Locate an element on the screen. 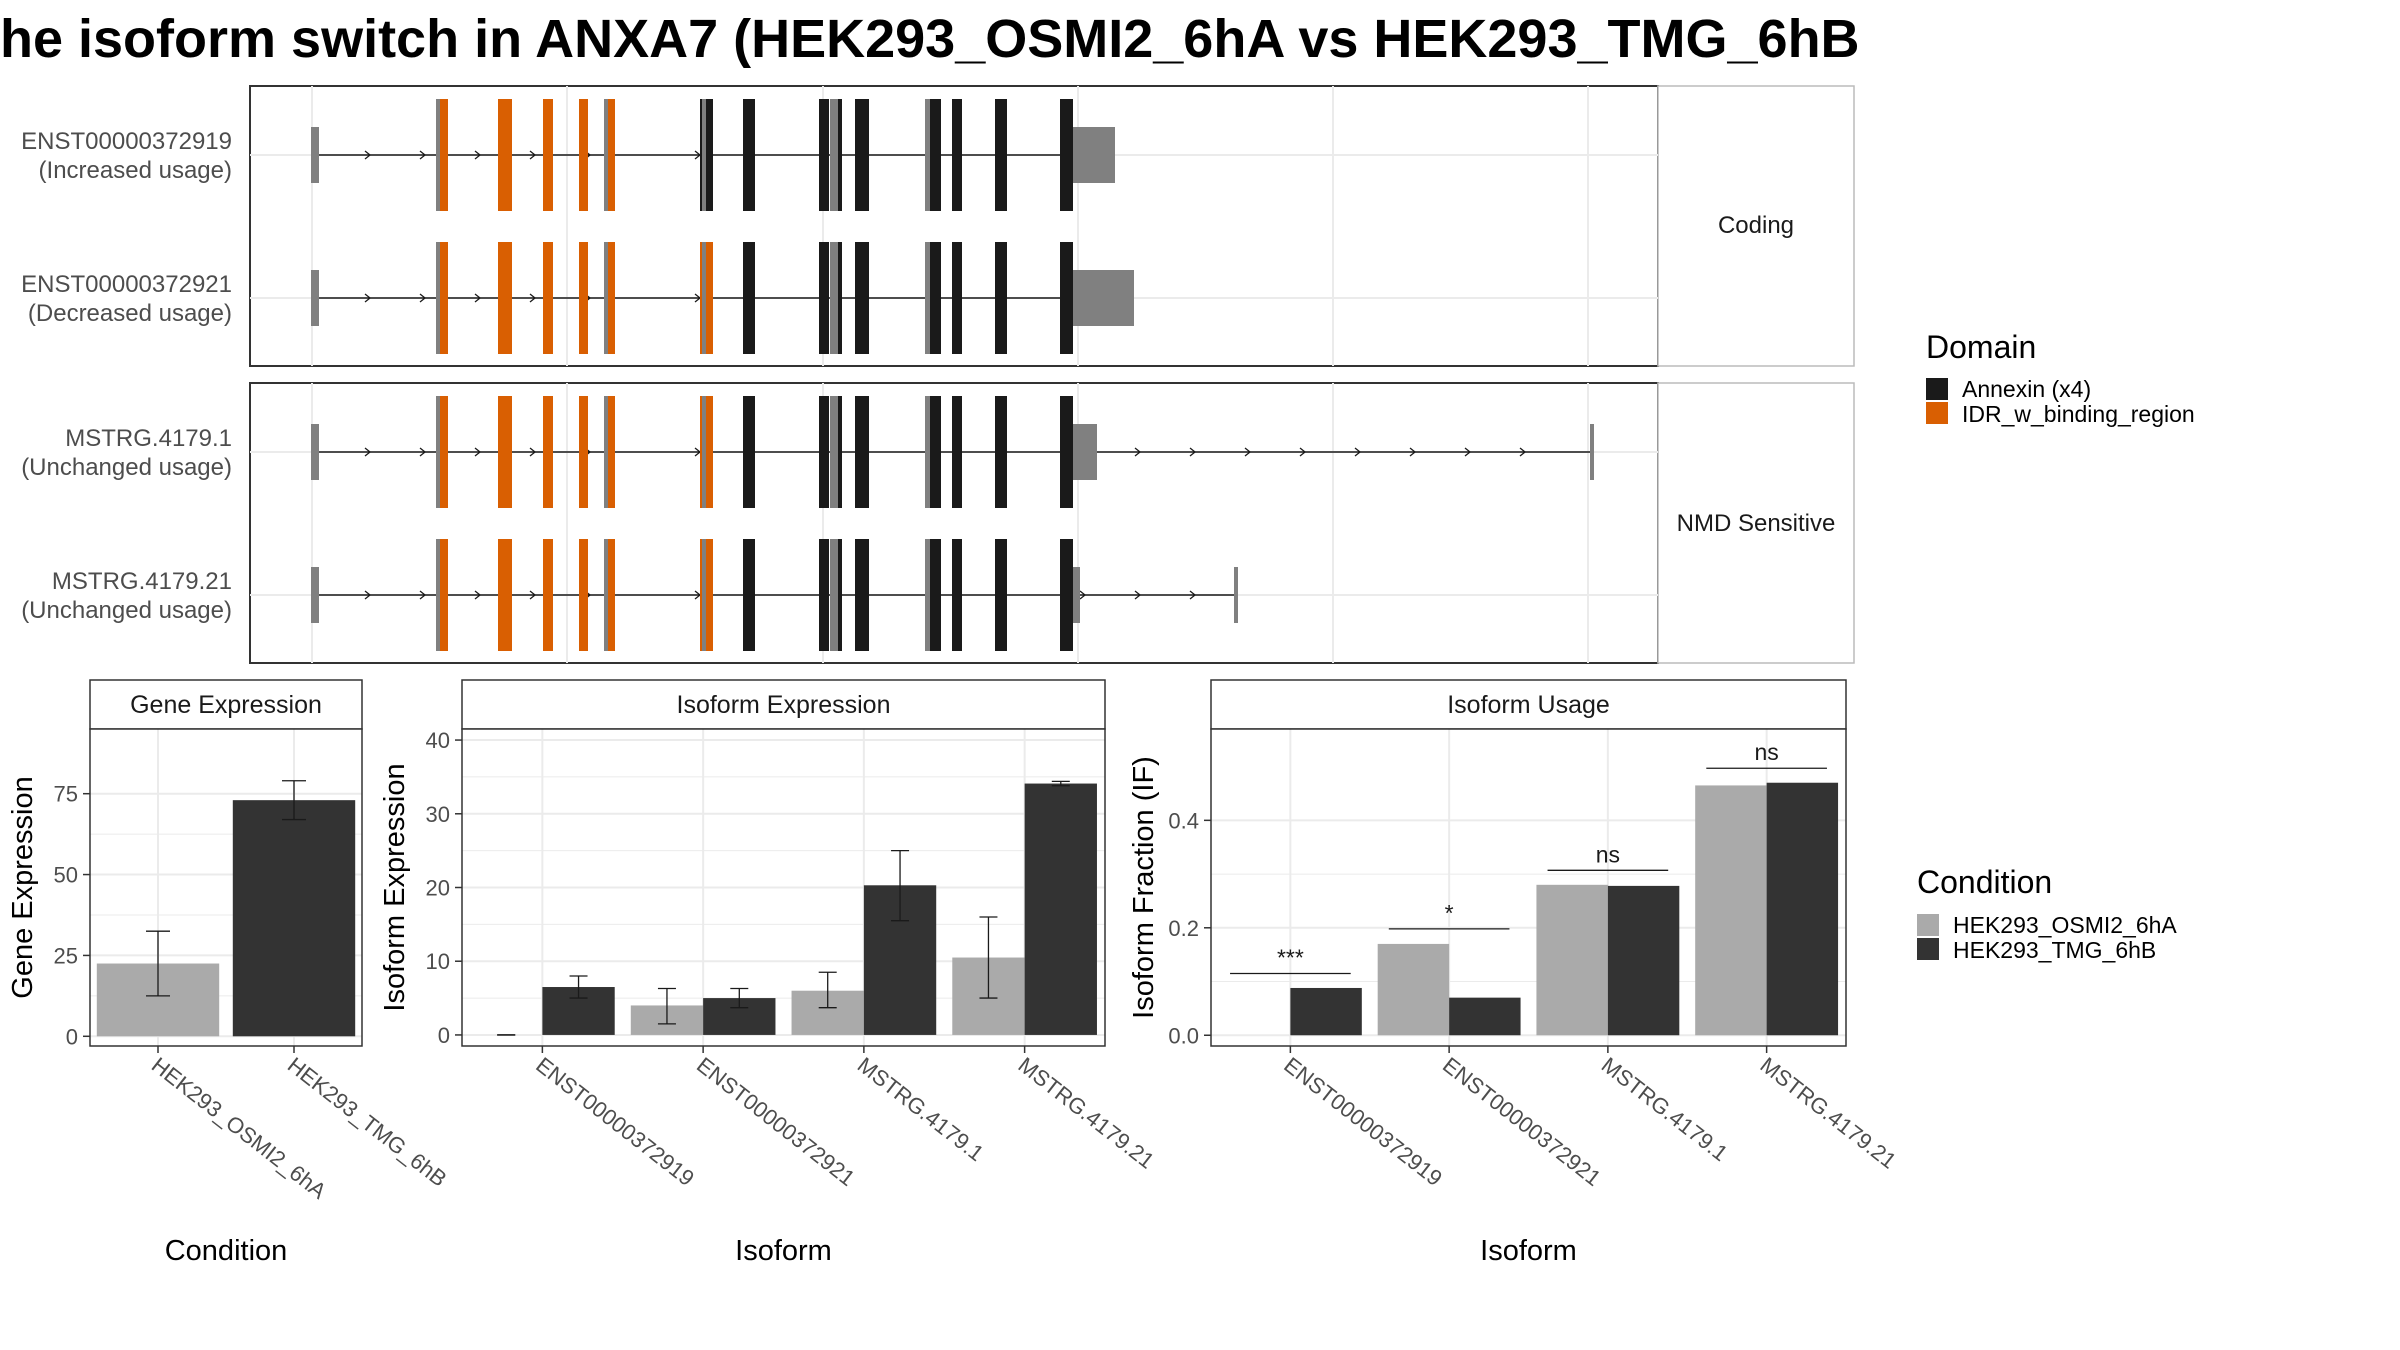  transcript-track is located at coordinates (954, 298).